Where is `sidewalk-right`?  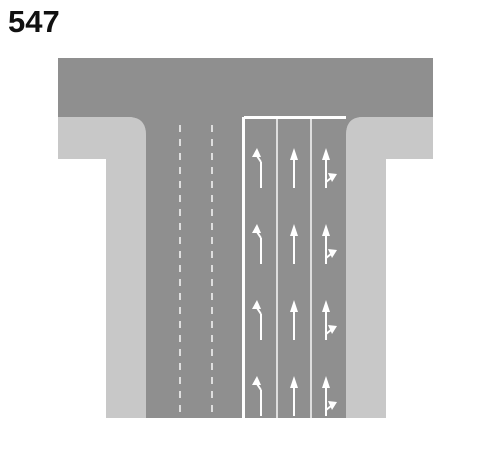
sidewalk-right is located at coordinates (389, 267).